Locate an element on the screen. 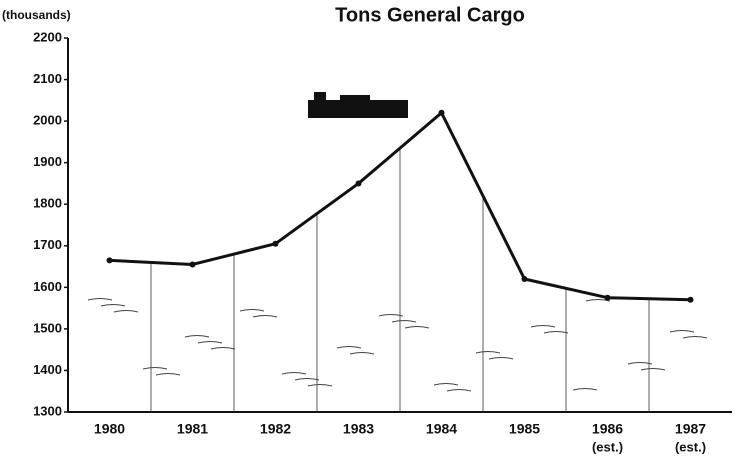  x-tick-label: 1983 is located at coordinates (358, 429).